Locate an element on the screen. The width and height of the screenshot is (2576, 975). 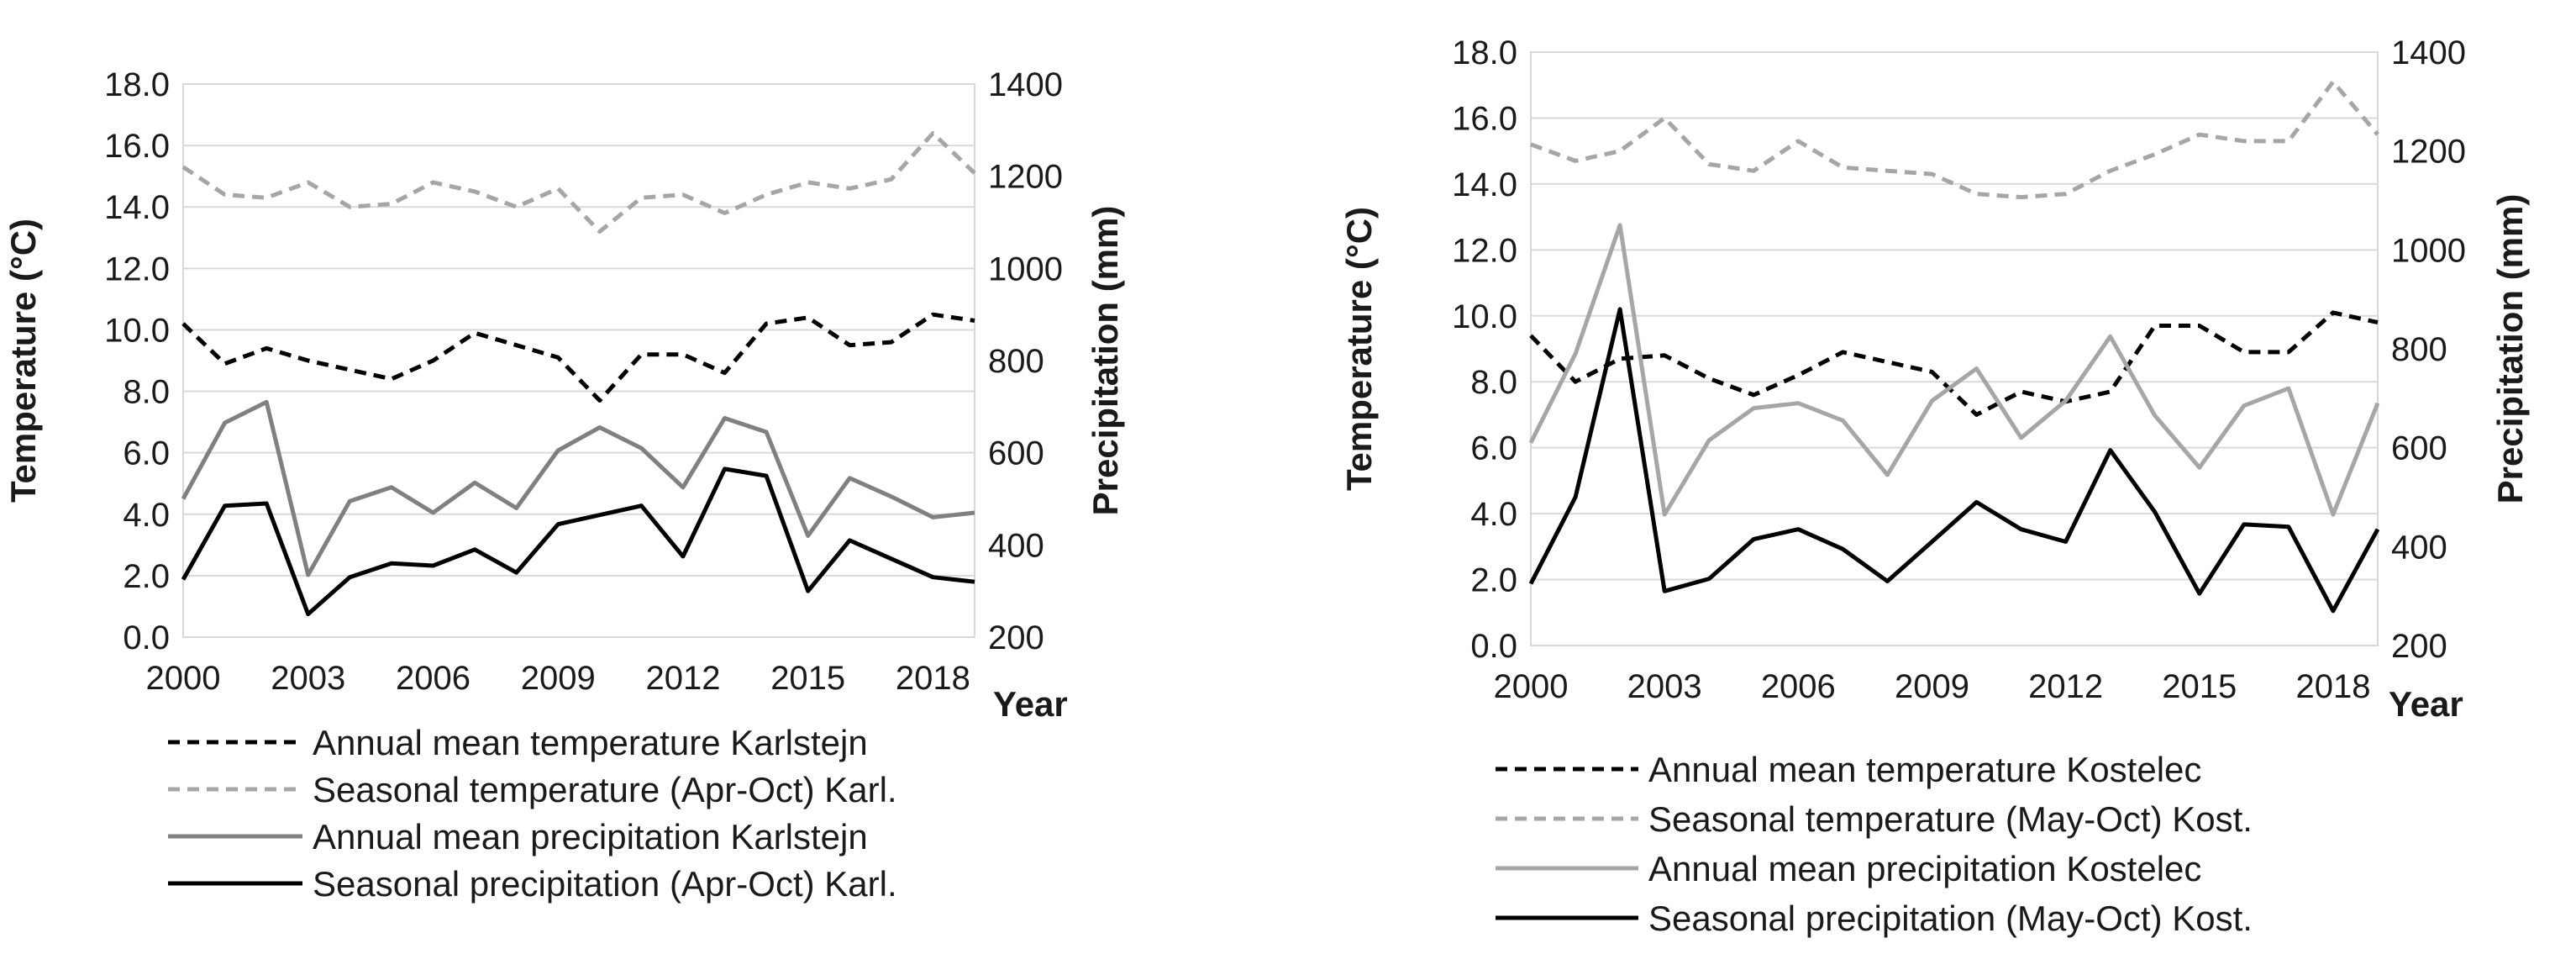
kost-legend-label-4: Seasonal precipitation (May-Oct) Kost. is located at coordinates (1950, 919).